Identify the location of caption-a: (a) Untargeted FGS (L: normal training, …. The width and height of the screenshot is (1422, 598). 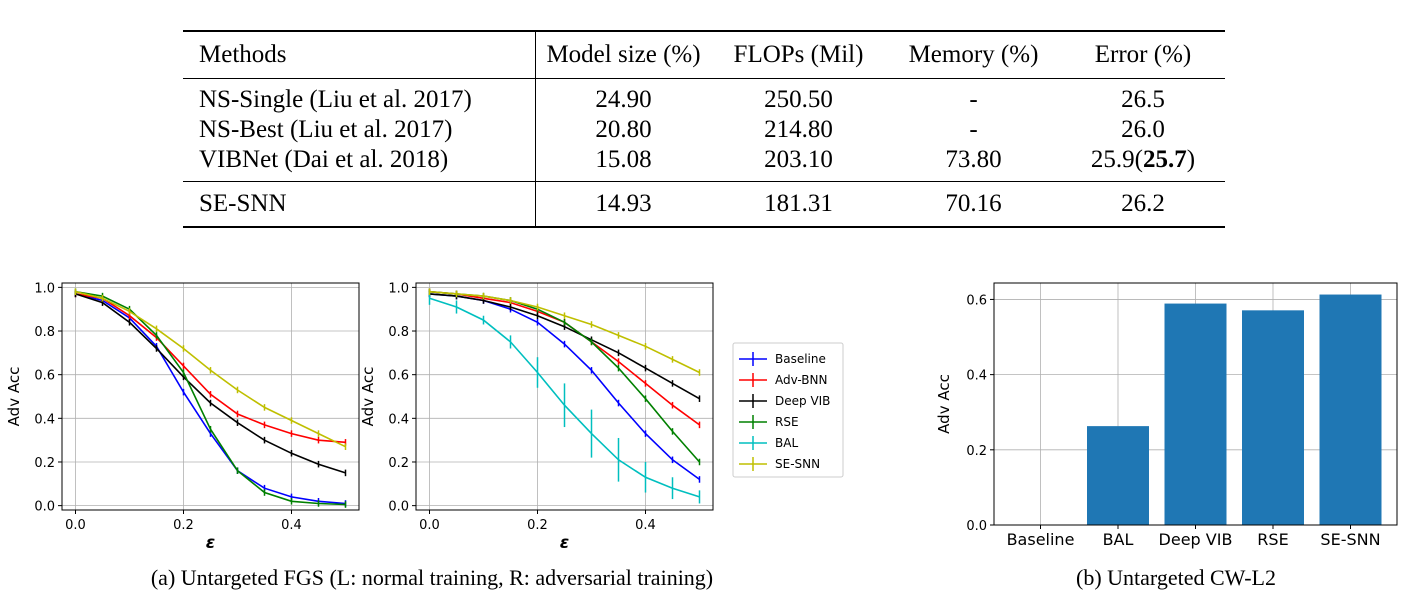
(432, 577).